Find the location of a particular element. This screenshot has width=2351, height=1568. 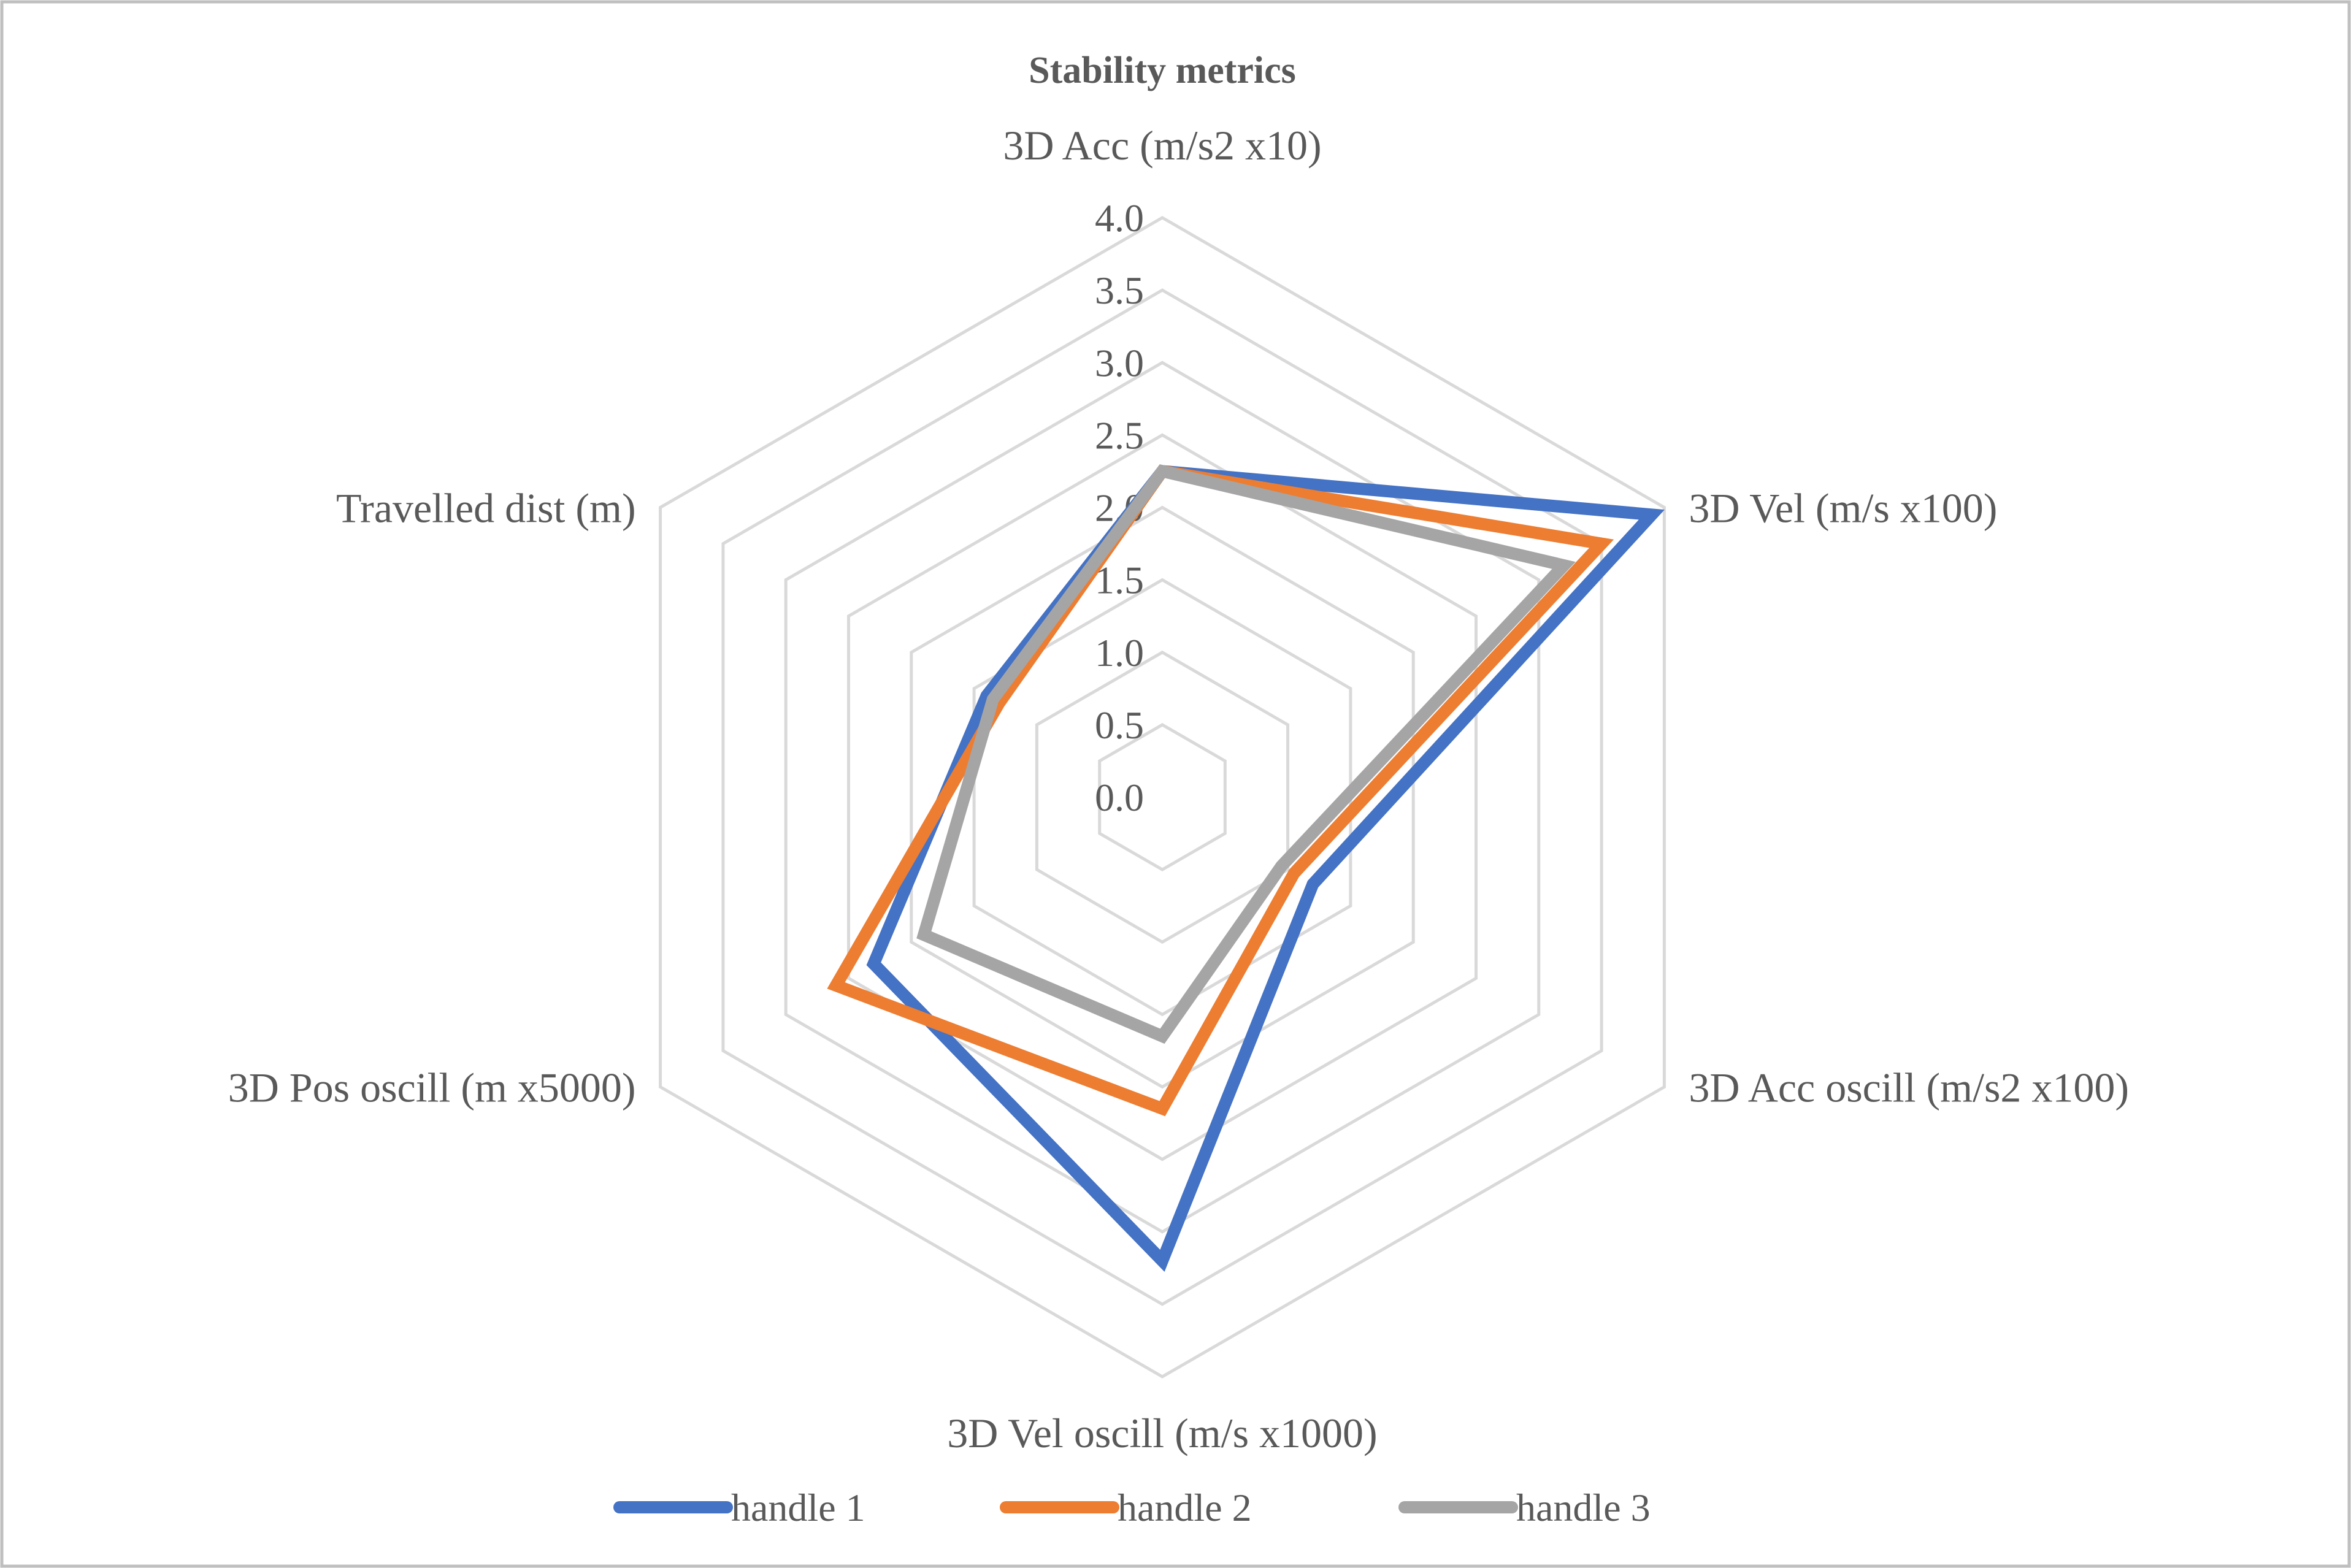

tick-label: 4.0 is located at coordinates (1119, 218).